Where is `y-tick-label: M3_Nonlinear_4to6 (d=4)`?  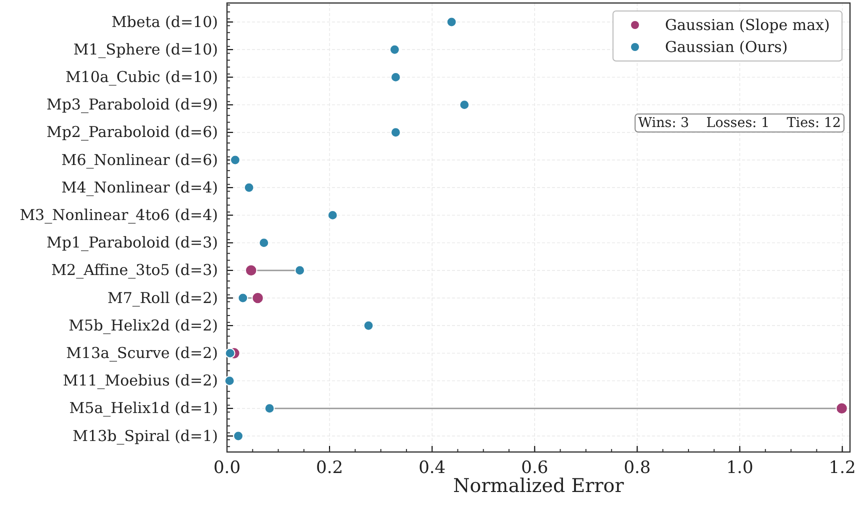
y-tick-label: M3_Nonlinear_4to6 (d=4) is located at coordinates (119, 215).